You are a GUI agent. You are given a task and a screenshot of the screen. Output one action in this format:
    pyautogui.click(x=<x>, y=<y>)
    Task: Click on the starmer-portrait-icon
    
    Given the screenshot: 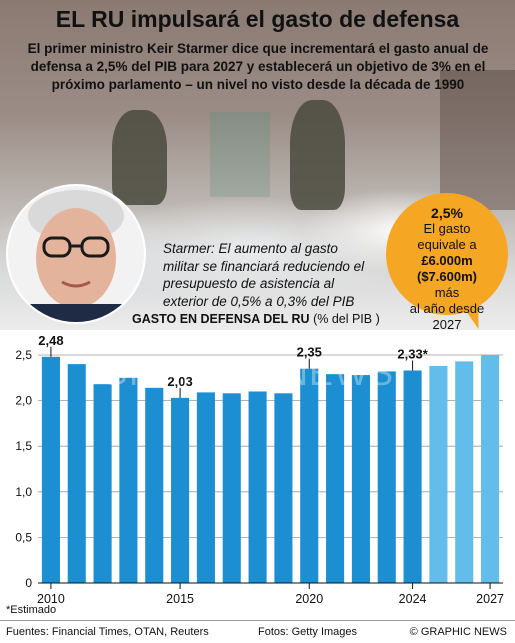 What is the action you would take?
    pyautogui.click(x=76, y=256)
    